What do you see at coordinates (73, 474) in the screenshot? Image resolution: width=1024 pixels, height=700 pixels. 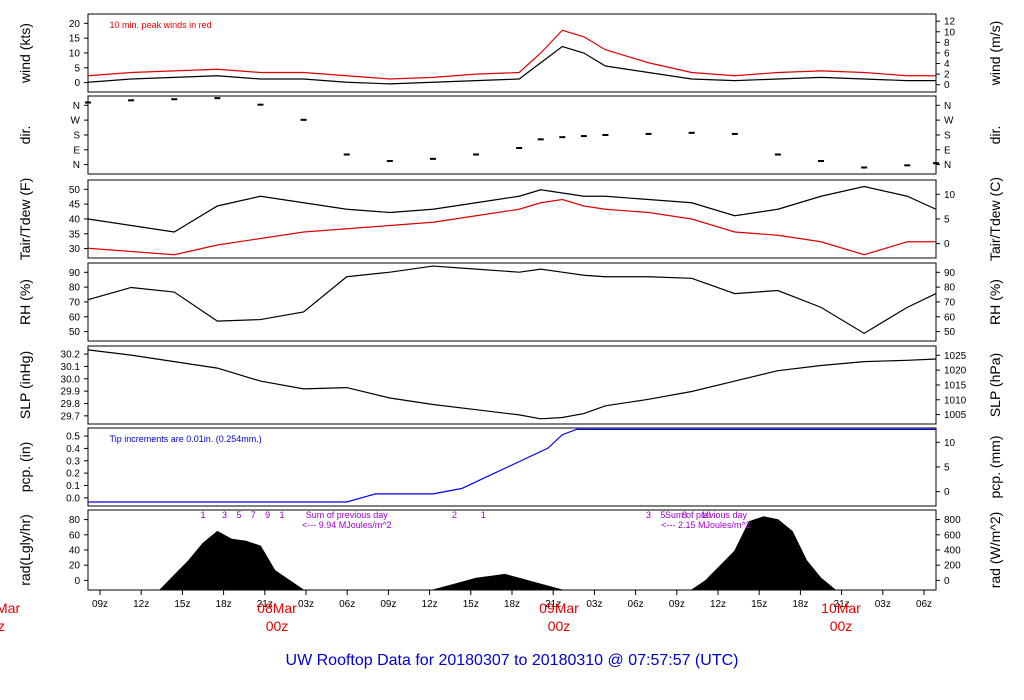 I see `y-tick-label: 0.2` at bounding box center [73, 474].